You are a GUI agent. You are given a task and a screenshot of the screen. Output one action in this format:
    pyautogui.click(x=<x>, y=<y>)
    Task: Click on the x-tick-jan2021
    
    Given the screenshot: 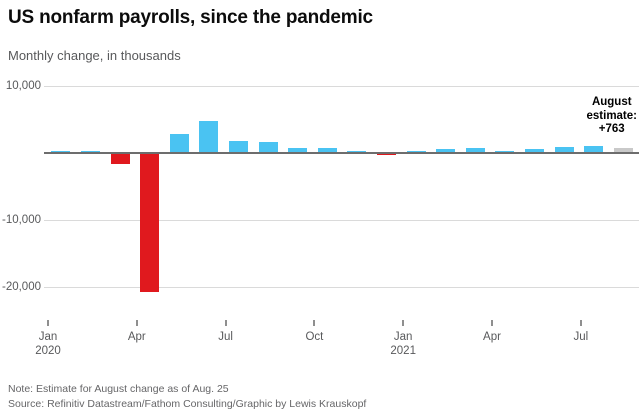 What is the action you would take?
    pyautogui.click(x=403, y=323)
    